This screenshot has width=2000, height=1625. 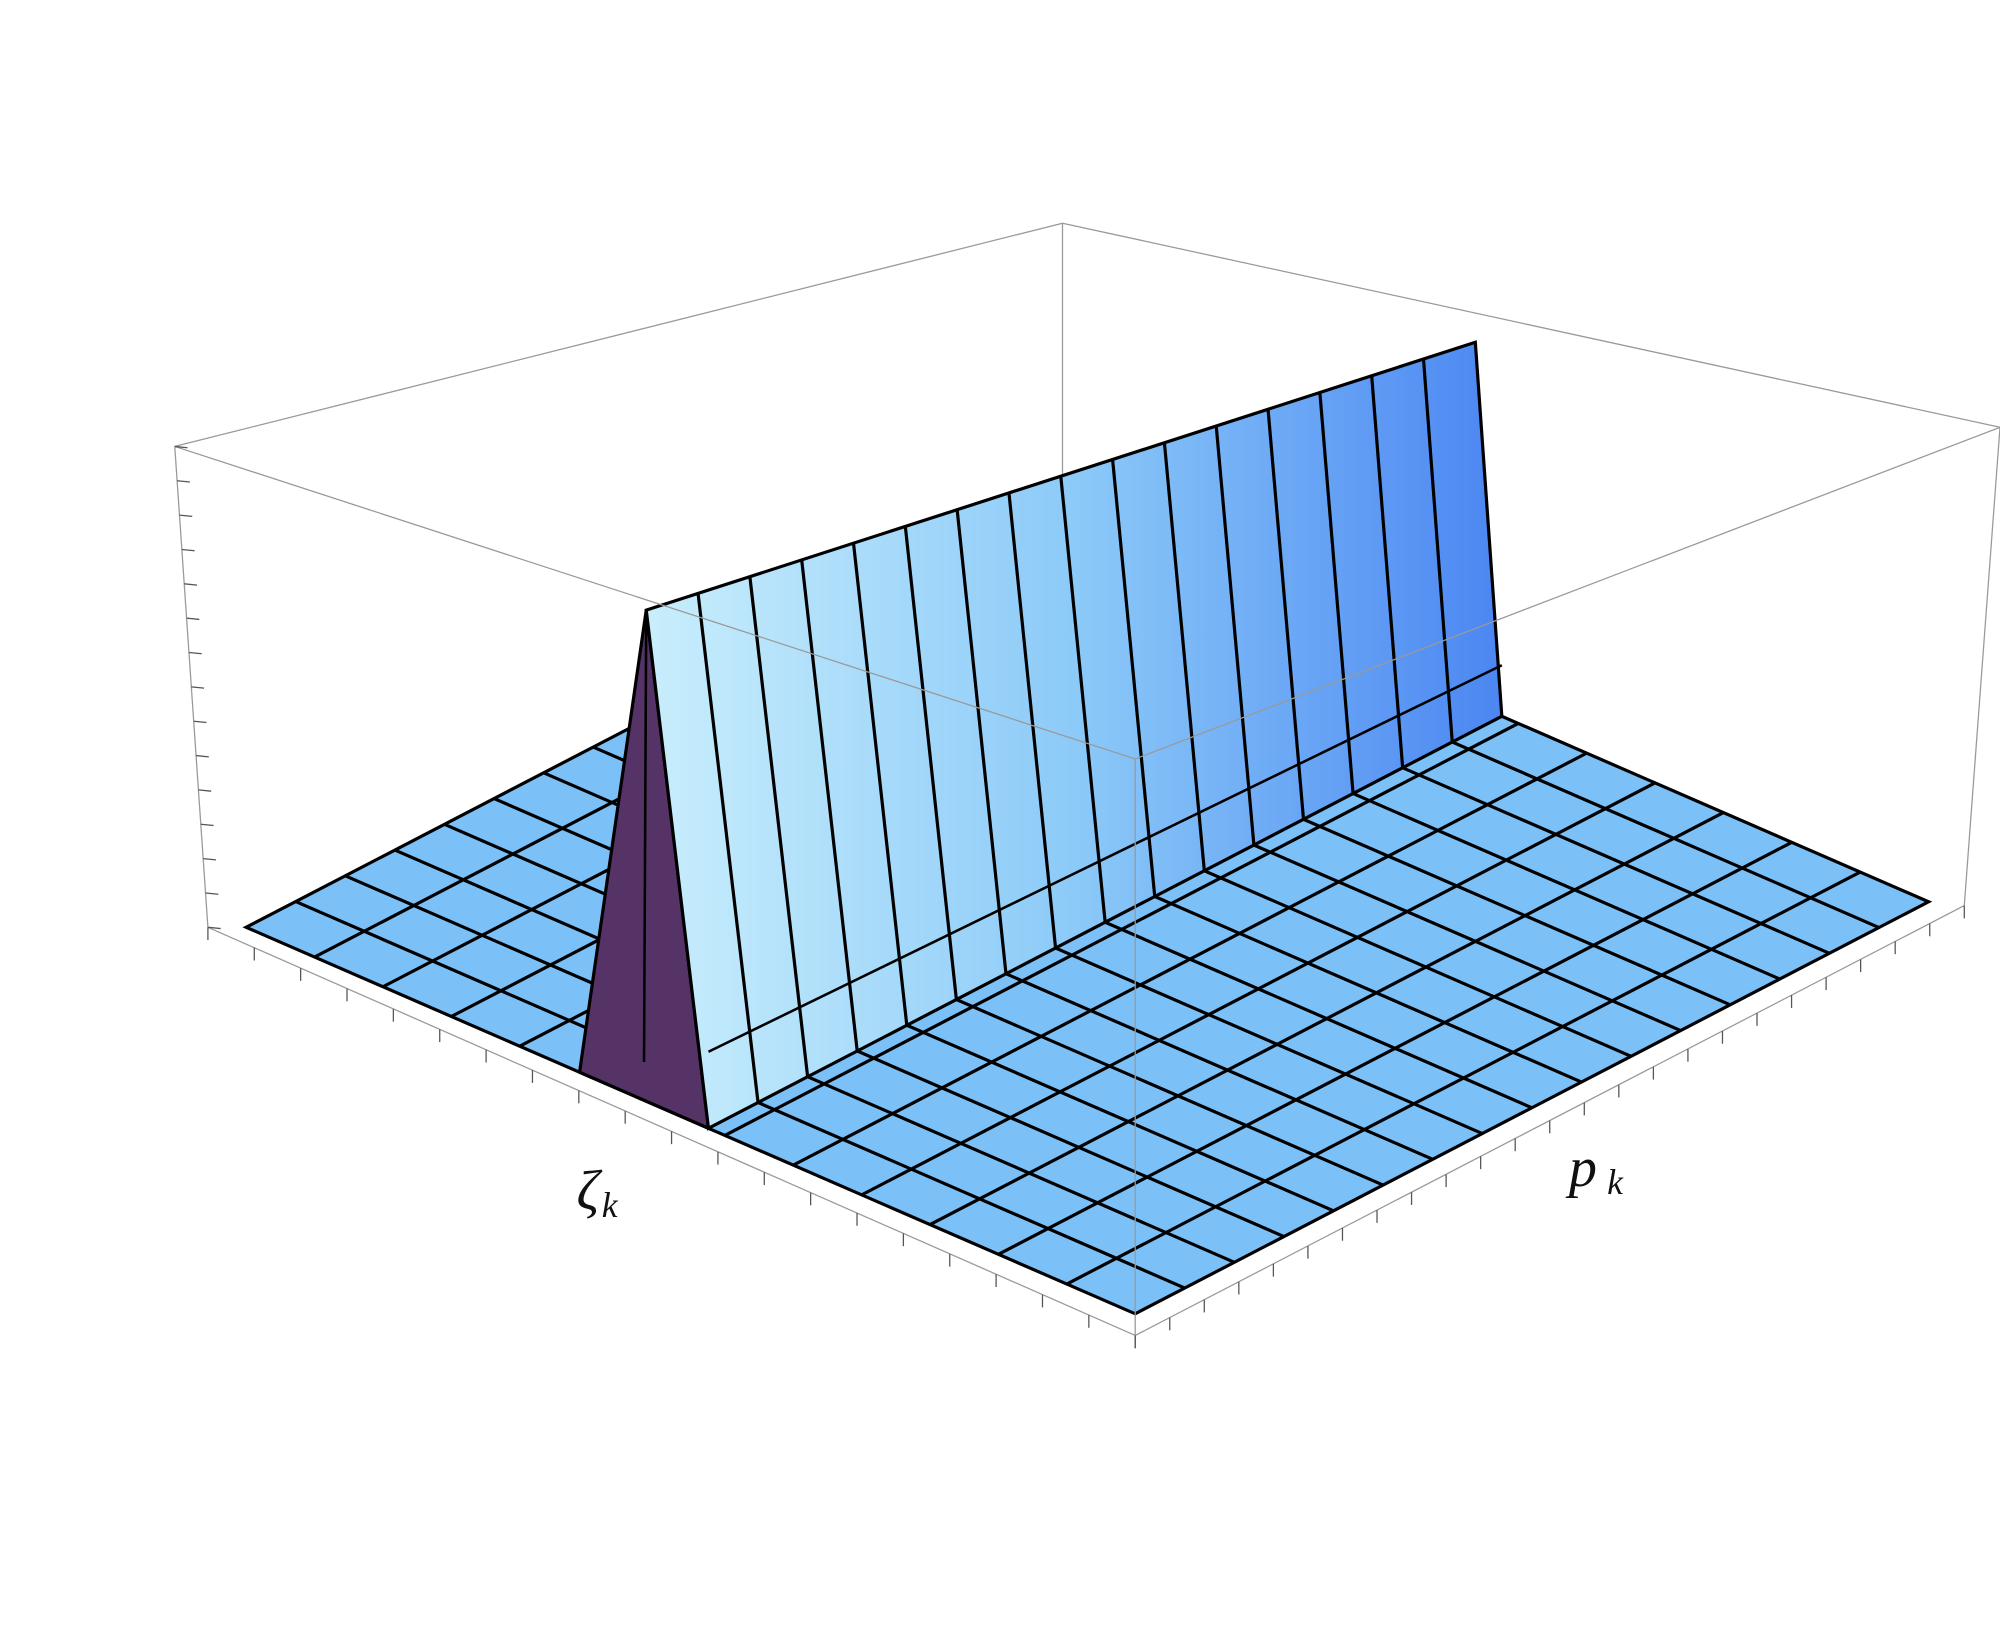 What do you see at coordinates (1615, 1182) in the screenshot?
I see `y-axis-subscript: k` at bounding box center [1615, 1182].